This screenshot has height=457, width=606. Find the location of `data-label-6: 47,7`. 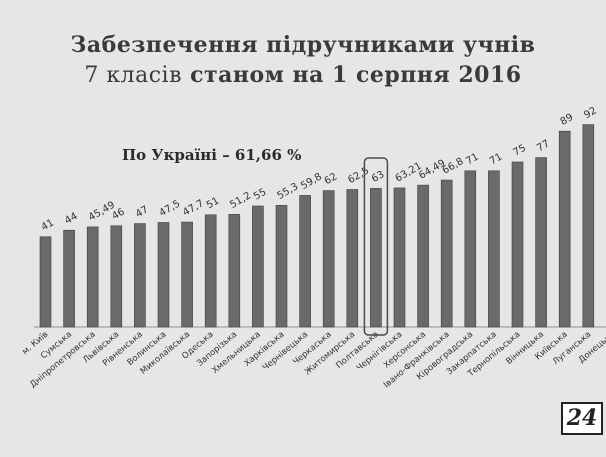

data-label-6: 47,7 is located at coordinates (193, 208).